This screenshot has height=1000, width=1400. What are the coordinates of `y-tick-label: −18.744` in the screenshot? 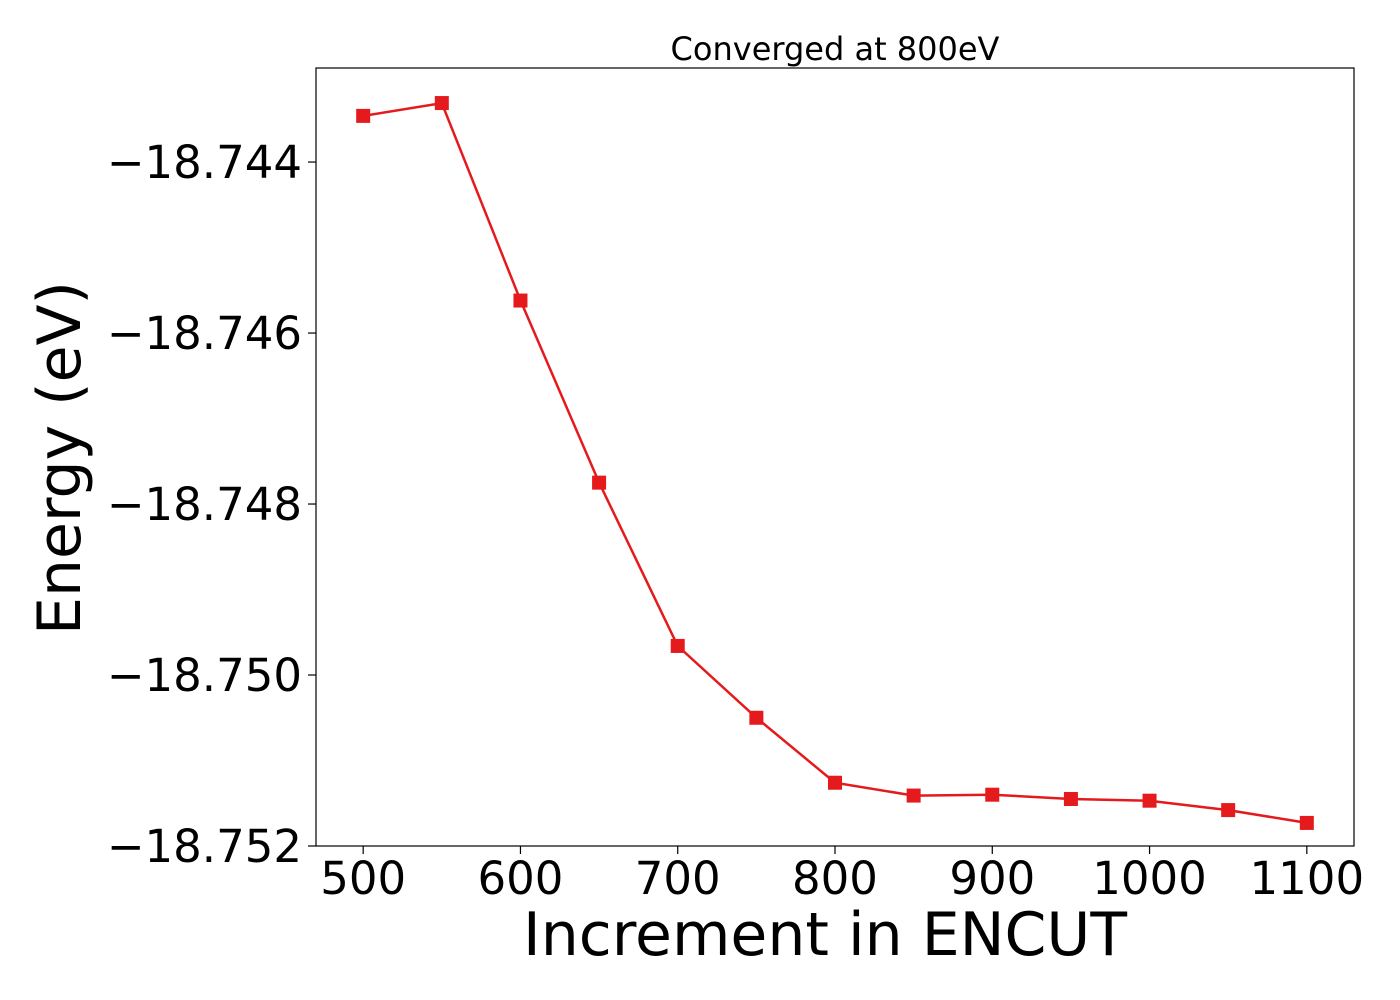 It's located at (204, 162).